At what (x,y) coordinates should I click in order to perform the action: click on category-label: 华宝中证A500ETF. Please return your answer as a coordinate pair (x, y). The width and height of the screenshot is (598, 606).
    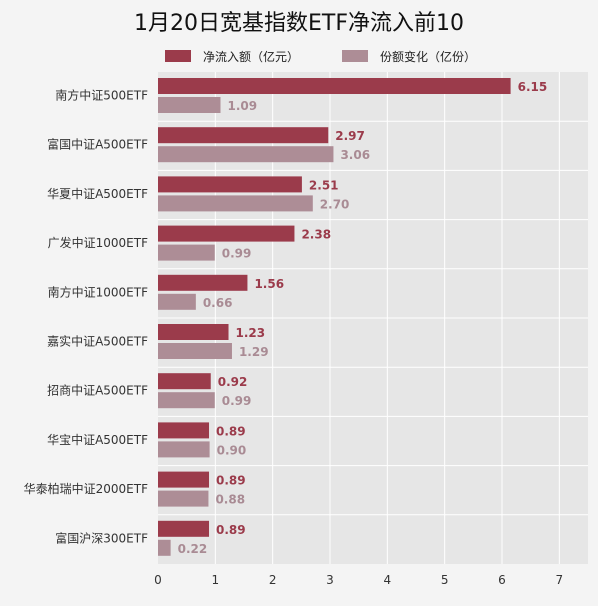
    Looking at the image, I should click on (97, 439).